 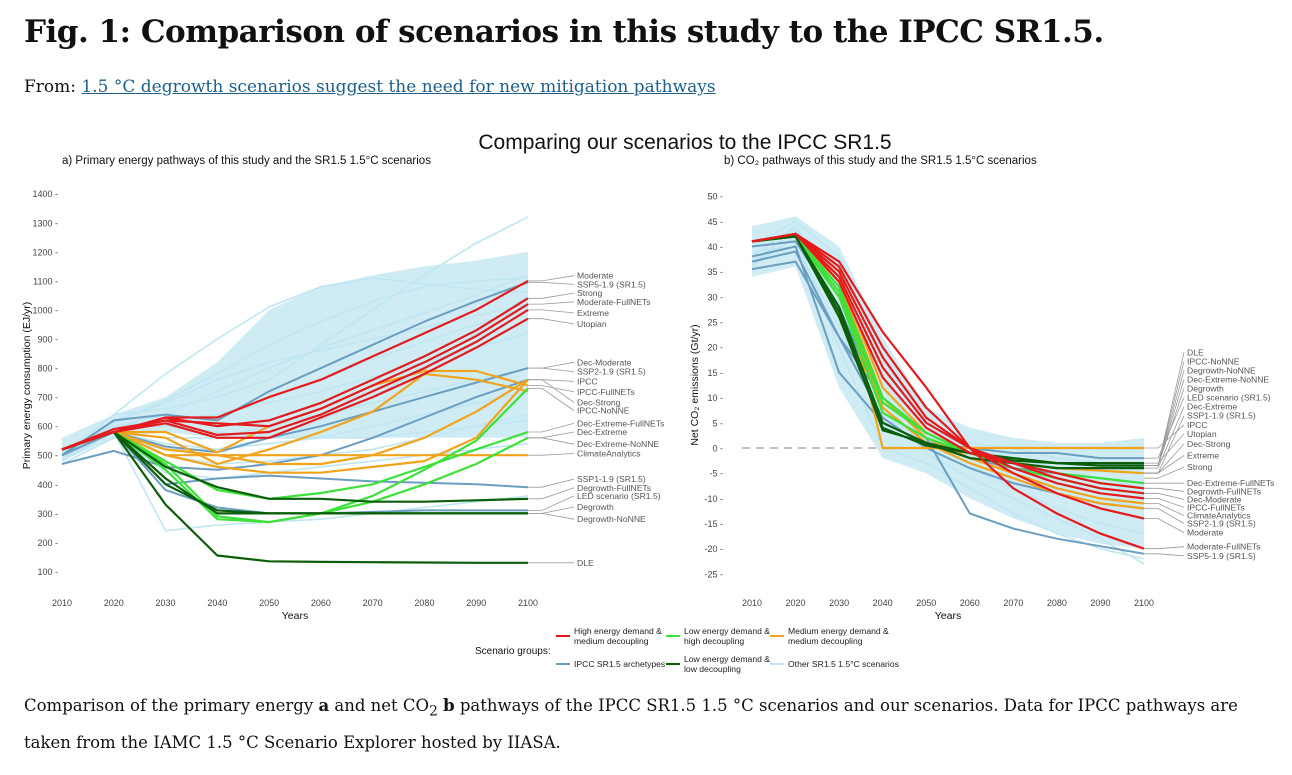 What do you see at coordinates (727, 631) in the screenshot?
I see `legend-label: Low energy demand &` at bounding box center [727, 631].